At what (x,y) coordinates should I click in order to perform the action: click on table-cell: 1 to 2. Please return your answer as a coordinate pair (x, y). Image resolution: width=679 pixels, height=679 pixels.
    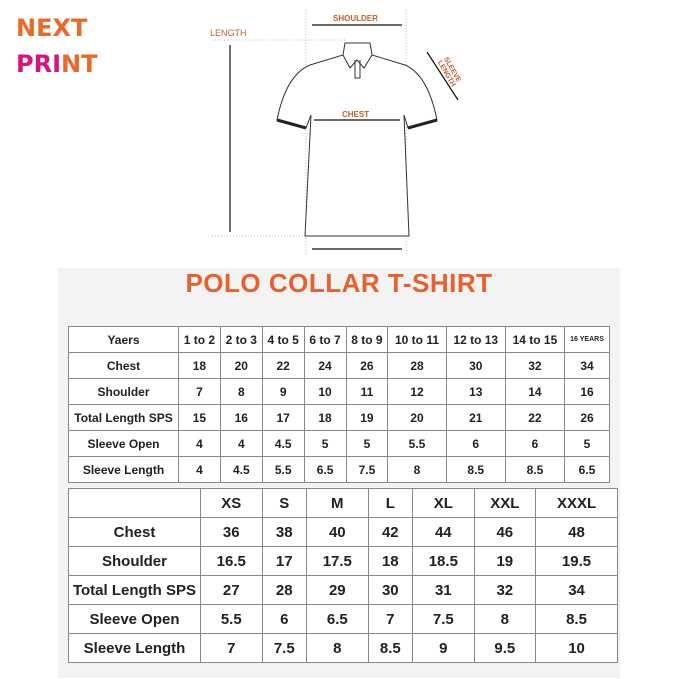
    Looking at the image, I should click on (199, 339).